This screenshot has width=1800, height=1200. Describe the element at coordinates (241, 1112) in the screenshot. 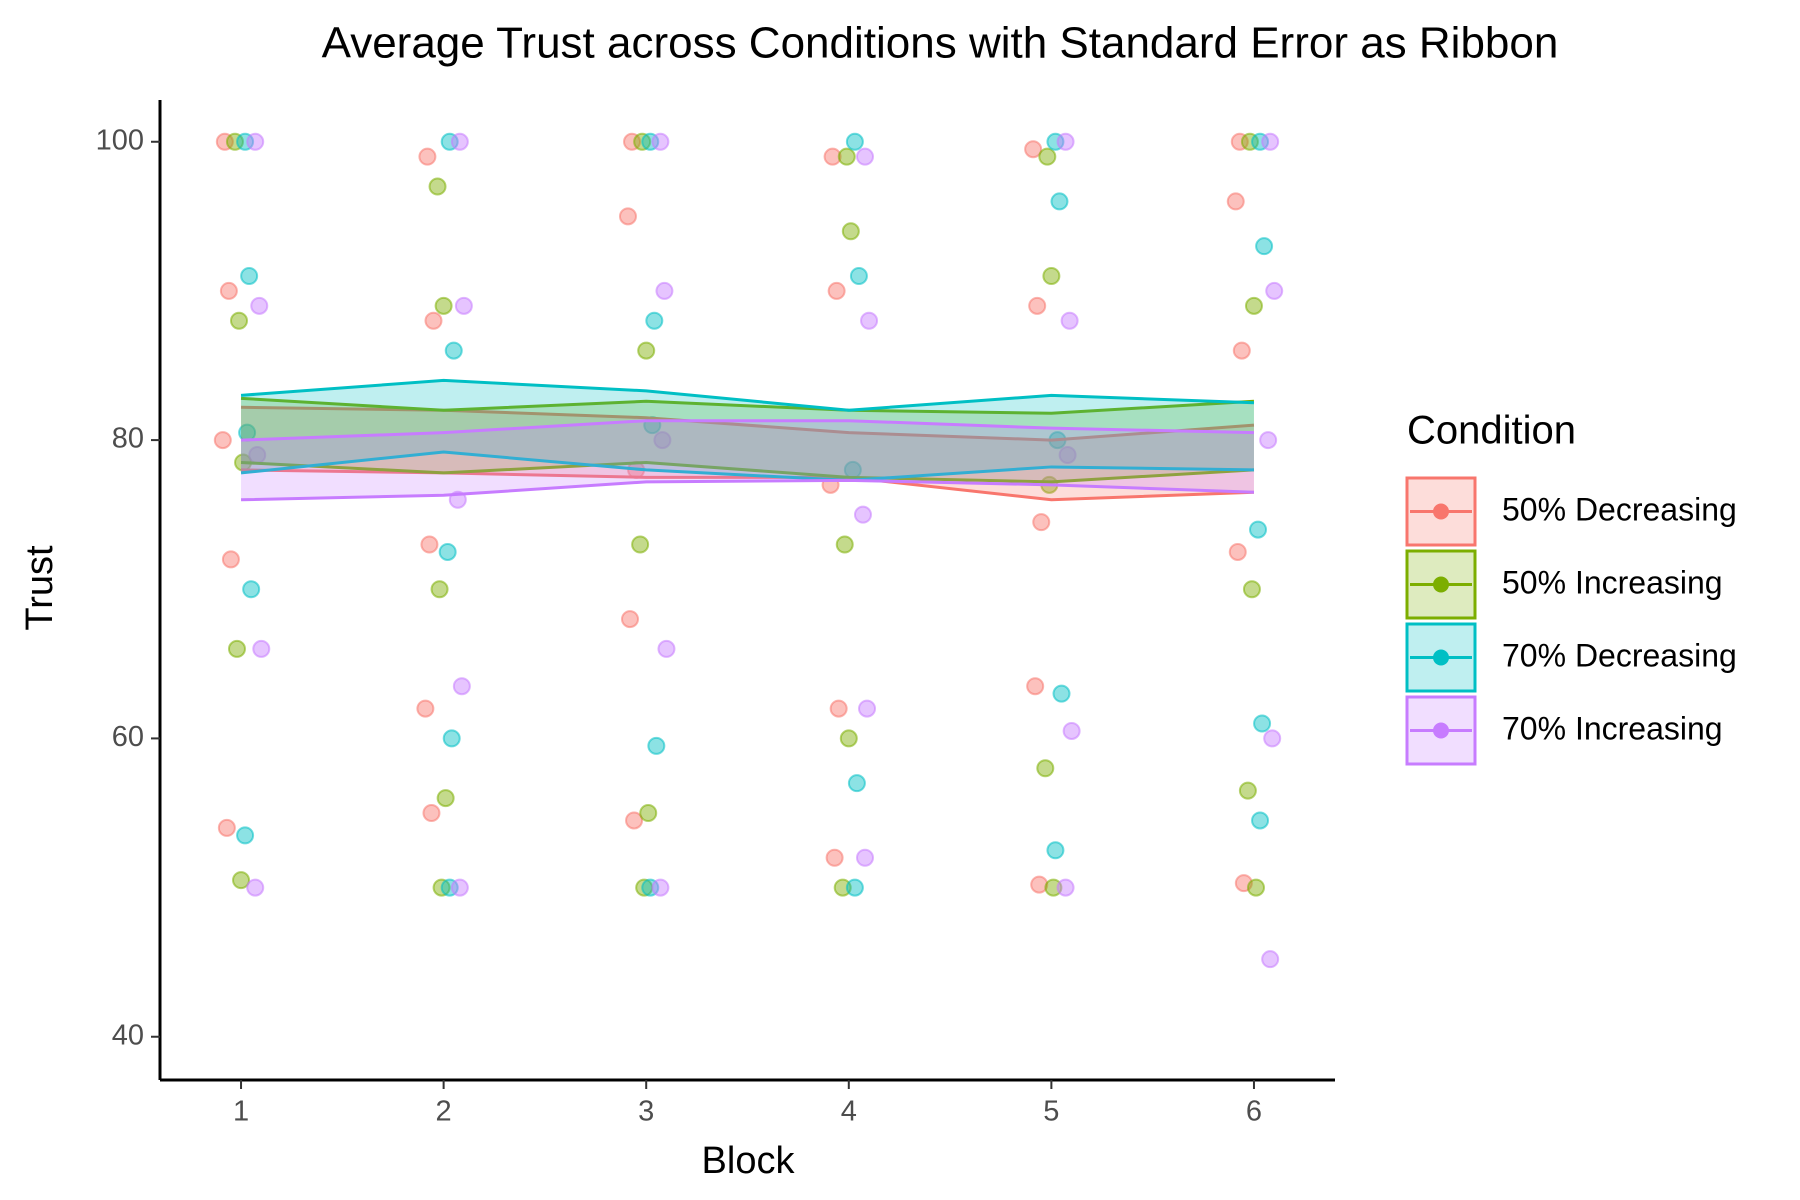

I see `x-tick-label: 1` at that location.